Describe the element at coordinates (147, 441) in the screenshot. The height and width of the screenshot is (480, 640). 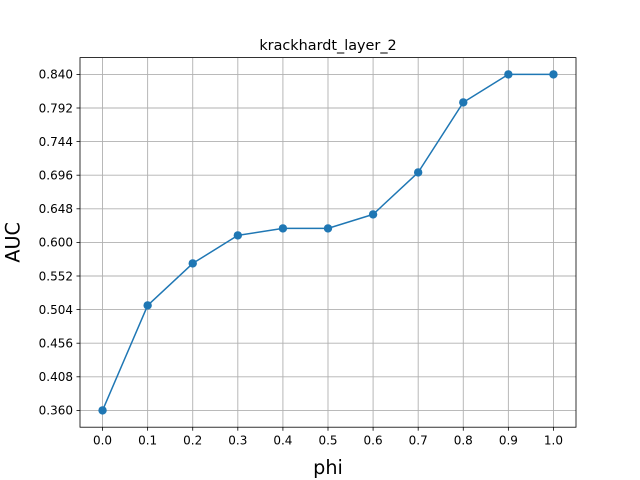
I see `x-tick-label: 0.1` at that location.